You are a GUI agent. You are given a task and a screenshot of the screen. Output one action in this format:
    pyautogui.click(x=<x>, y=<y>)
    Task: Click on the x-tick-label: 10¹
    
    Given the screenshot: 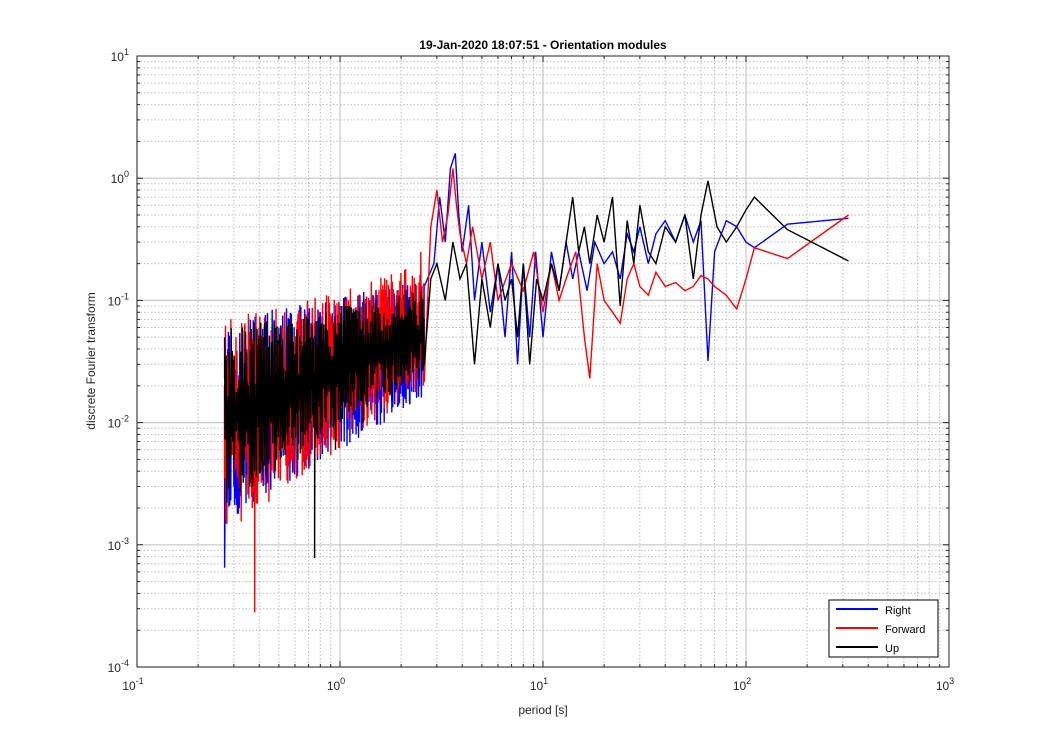 What is the action you would take?
    pyautogui.click(x=539, y=684)
    